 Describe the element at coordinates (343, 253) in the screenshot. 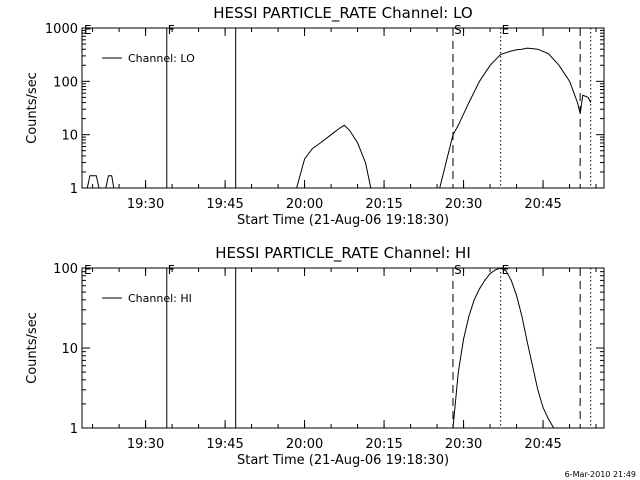

I see `chart-title: HESSI PARTICLE_RATE Channel: HI` at that location.